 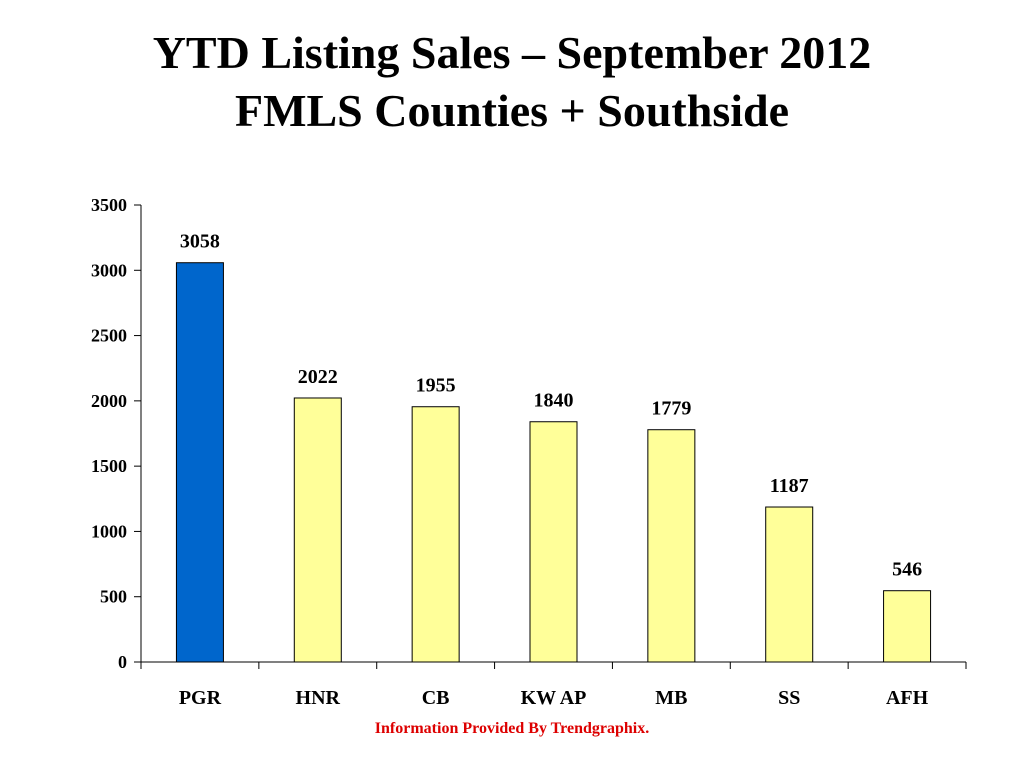 What do you see at coordinates (200, 698) in the screenshot?
I see `x-tick-label: PGR` at bounding box center [200, 698].